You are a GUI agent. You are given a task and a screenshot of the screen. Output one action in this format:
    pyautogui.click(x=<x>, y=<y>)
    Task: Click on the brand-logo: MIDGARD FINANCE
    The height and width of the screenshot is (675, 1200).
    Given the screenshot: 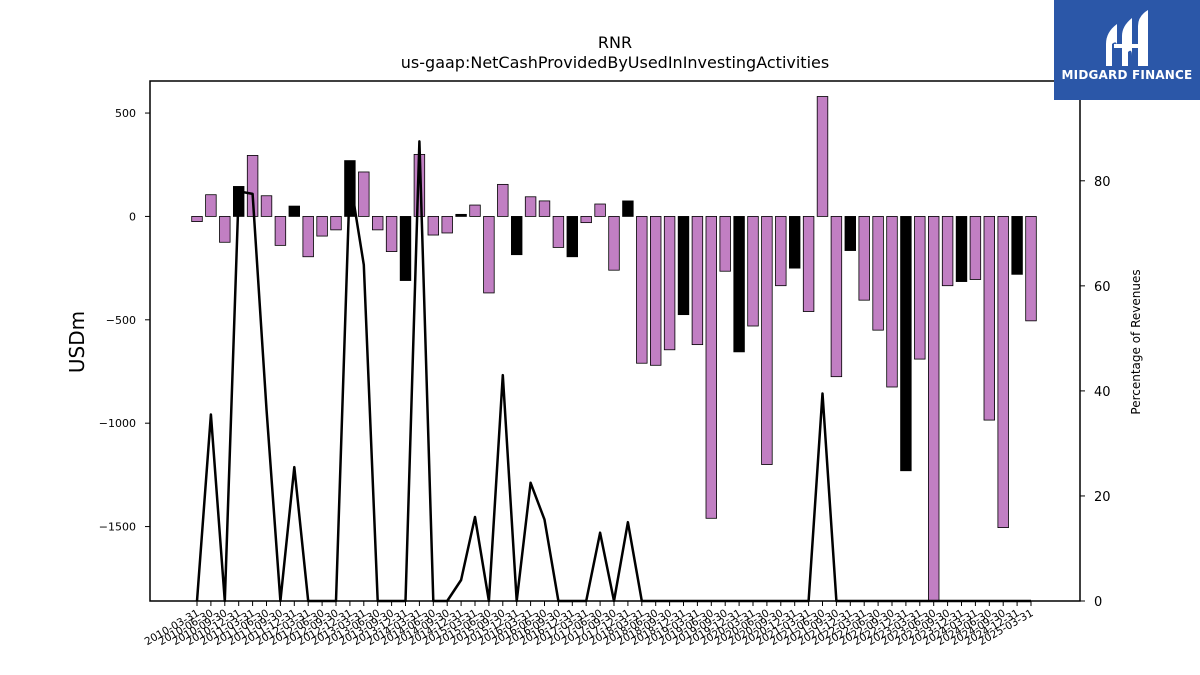 What is the action you would take?
    pyautogui.click(x=1127, y=50)
    